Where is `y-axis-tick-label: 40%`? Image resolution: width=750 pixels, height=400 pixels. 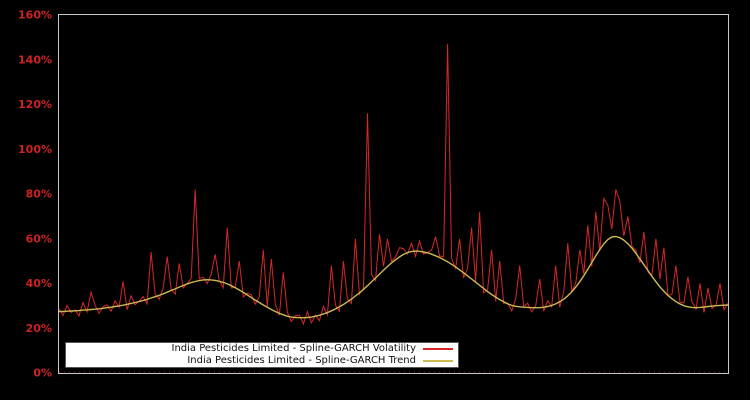 y-axis-tick-label: 40% is located at coordinates (39, 283).